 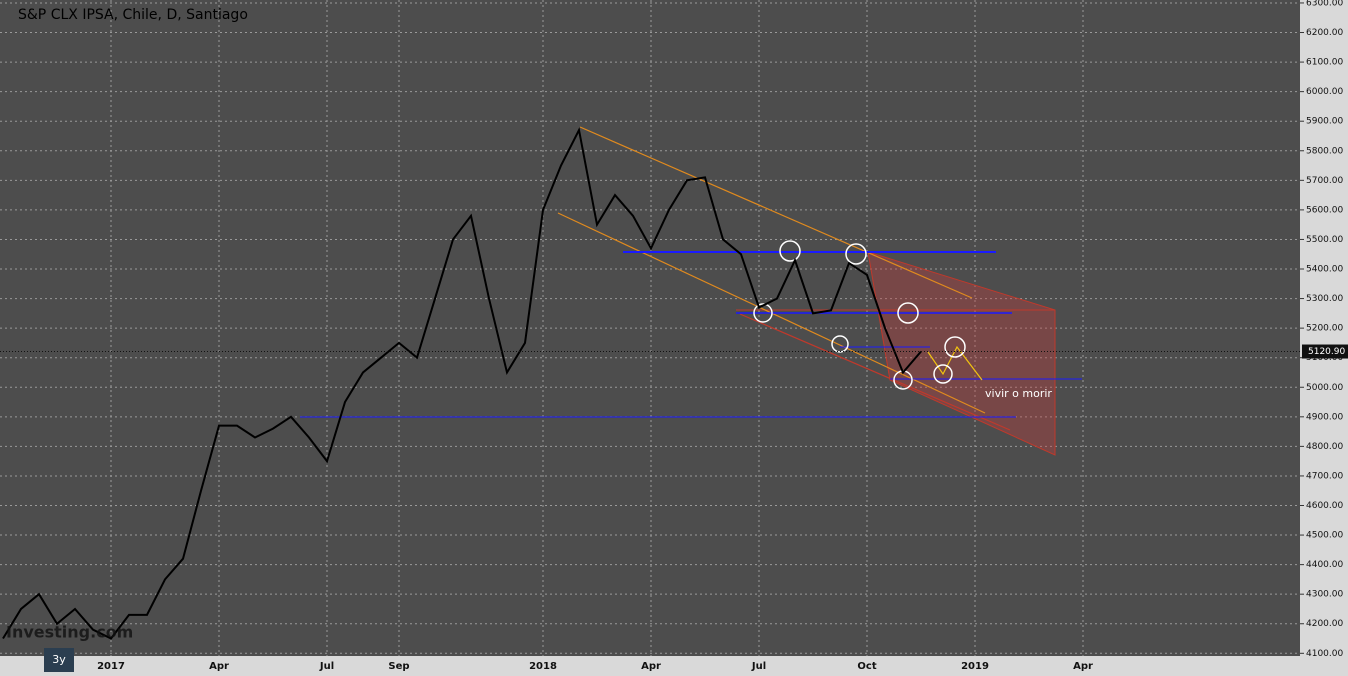 I want to click on y-tick-label: 4200.00, so click(x=1324, y=624).